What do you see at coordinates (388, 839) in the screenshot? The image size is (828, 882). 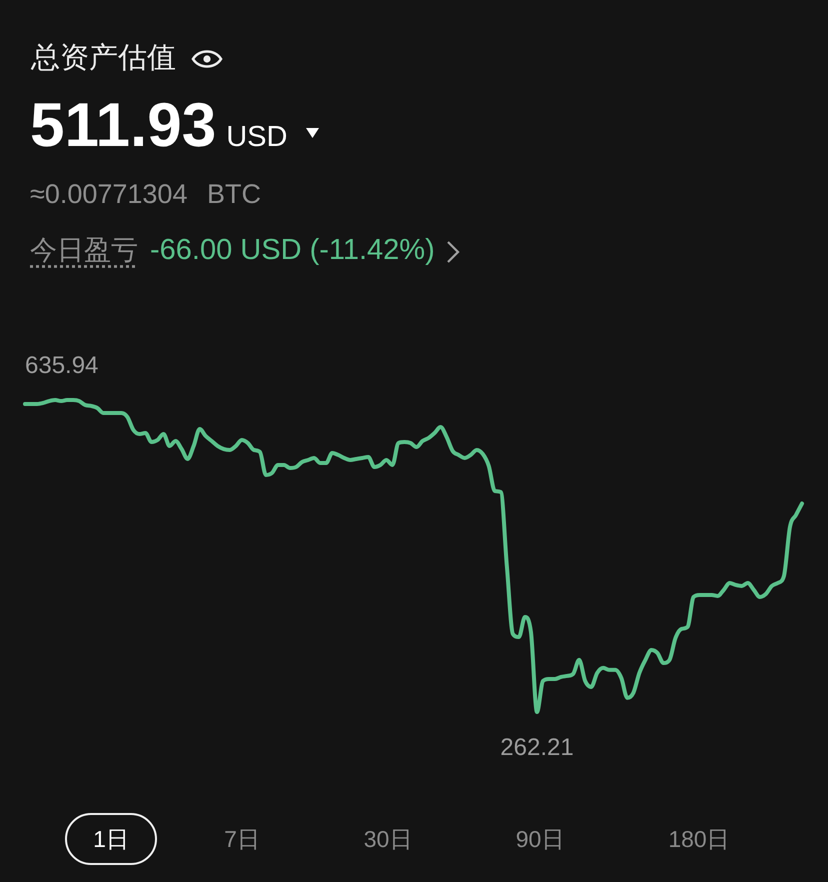 I see `text: 30日` at bounding box center [388, 839].